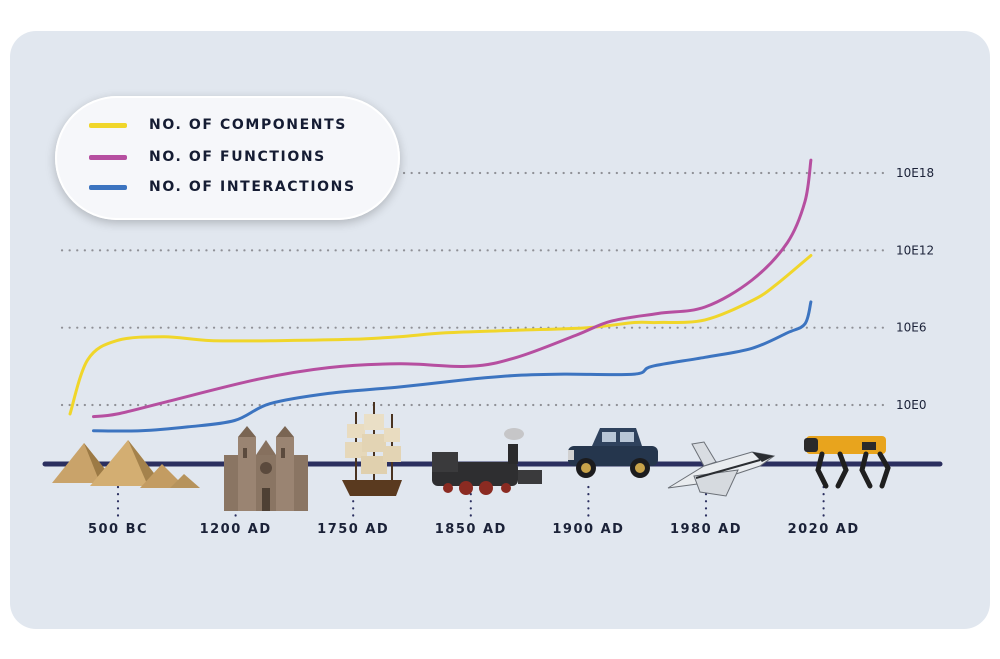 This screenshot has width=1000, height=659. I want to click on x-tick-label: 1980 AD, so click(706, 529).